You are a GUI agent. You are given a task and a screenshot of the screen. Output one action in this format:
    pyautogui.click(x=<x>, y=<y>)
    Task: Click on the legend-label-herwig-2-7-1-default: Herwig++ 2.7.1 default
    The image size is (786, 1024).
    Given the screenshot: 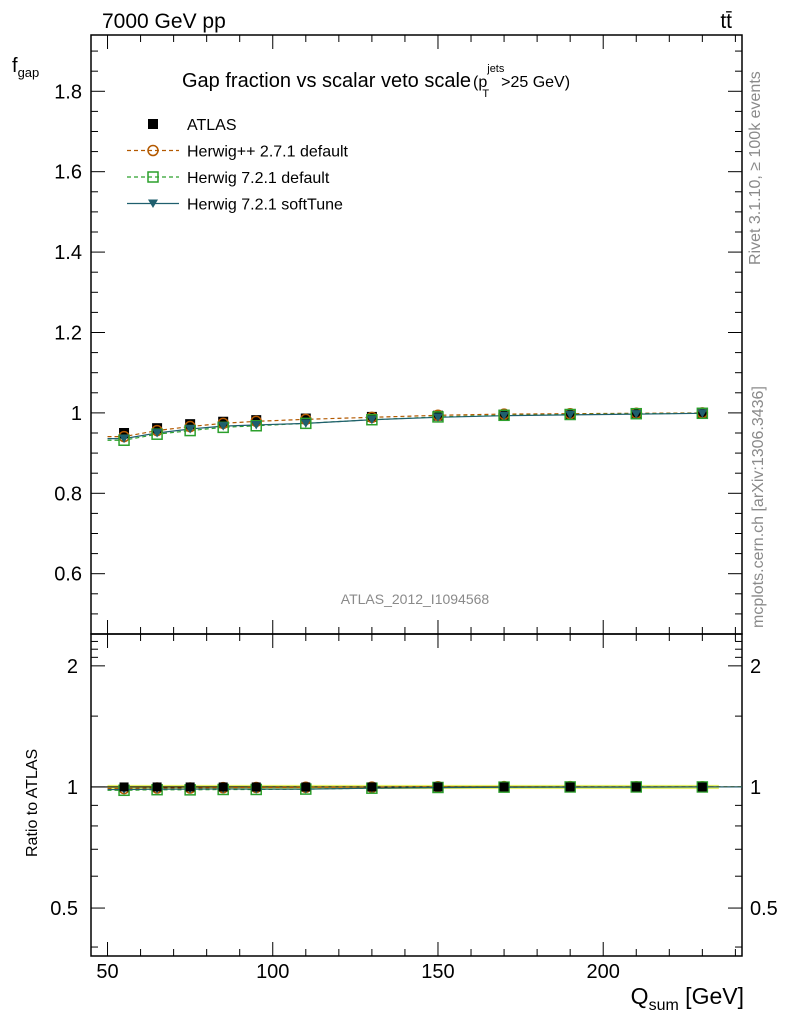 What is the action you would take?
    pyautogui.click(x=268, y=152)
    